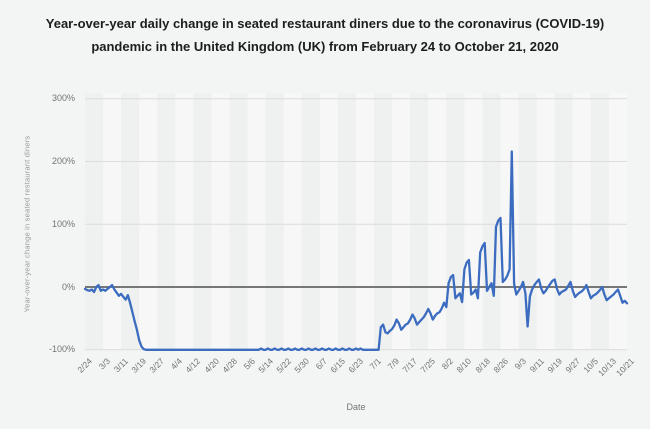 This screenshot has height=429, width=650. What do you see at coordinates (68, 286) in the screenshot?
I see `y-tick-label: 0%` at bounding box center [68, 286].